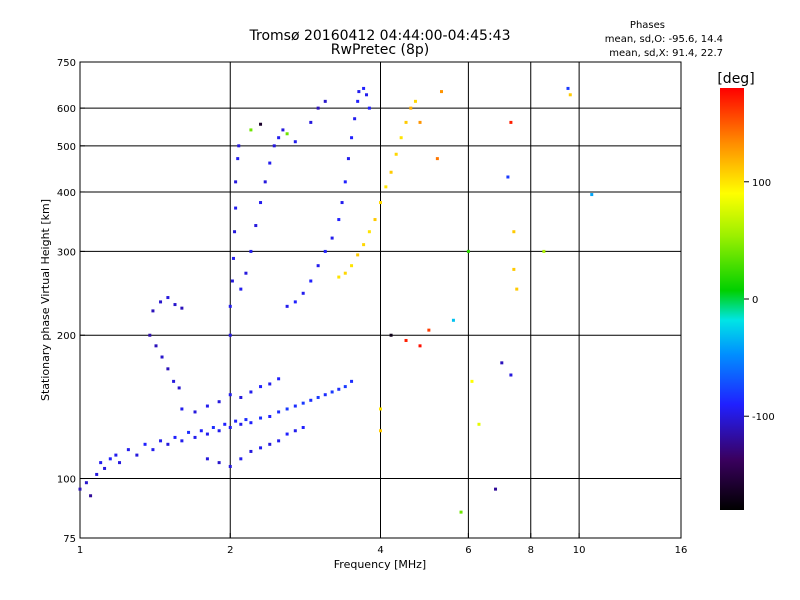 This screenshot has height=600, width=800. I want to click on x-tick-label: 4, so click(380, 550).